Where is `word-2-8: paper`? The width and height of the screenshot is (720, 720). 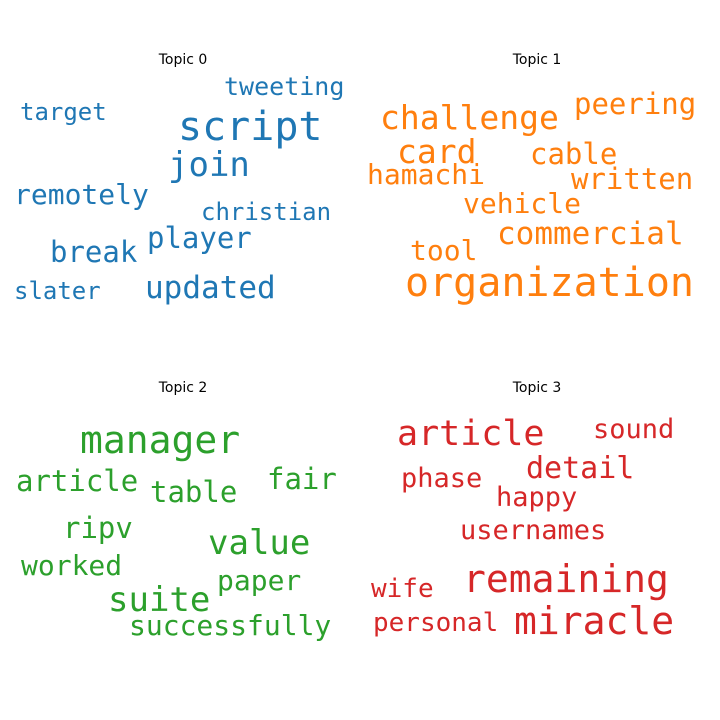
word-2-8: paper is located at coordinates (259, 581).